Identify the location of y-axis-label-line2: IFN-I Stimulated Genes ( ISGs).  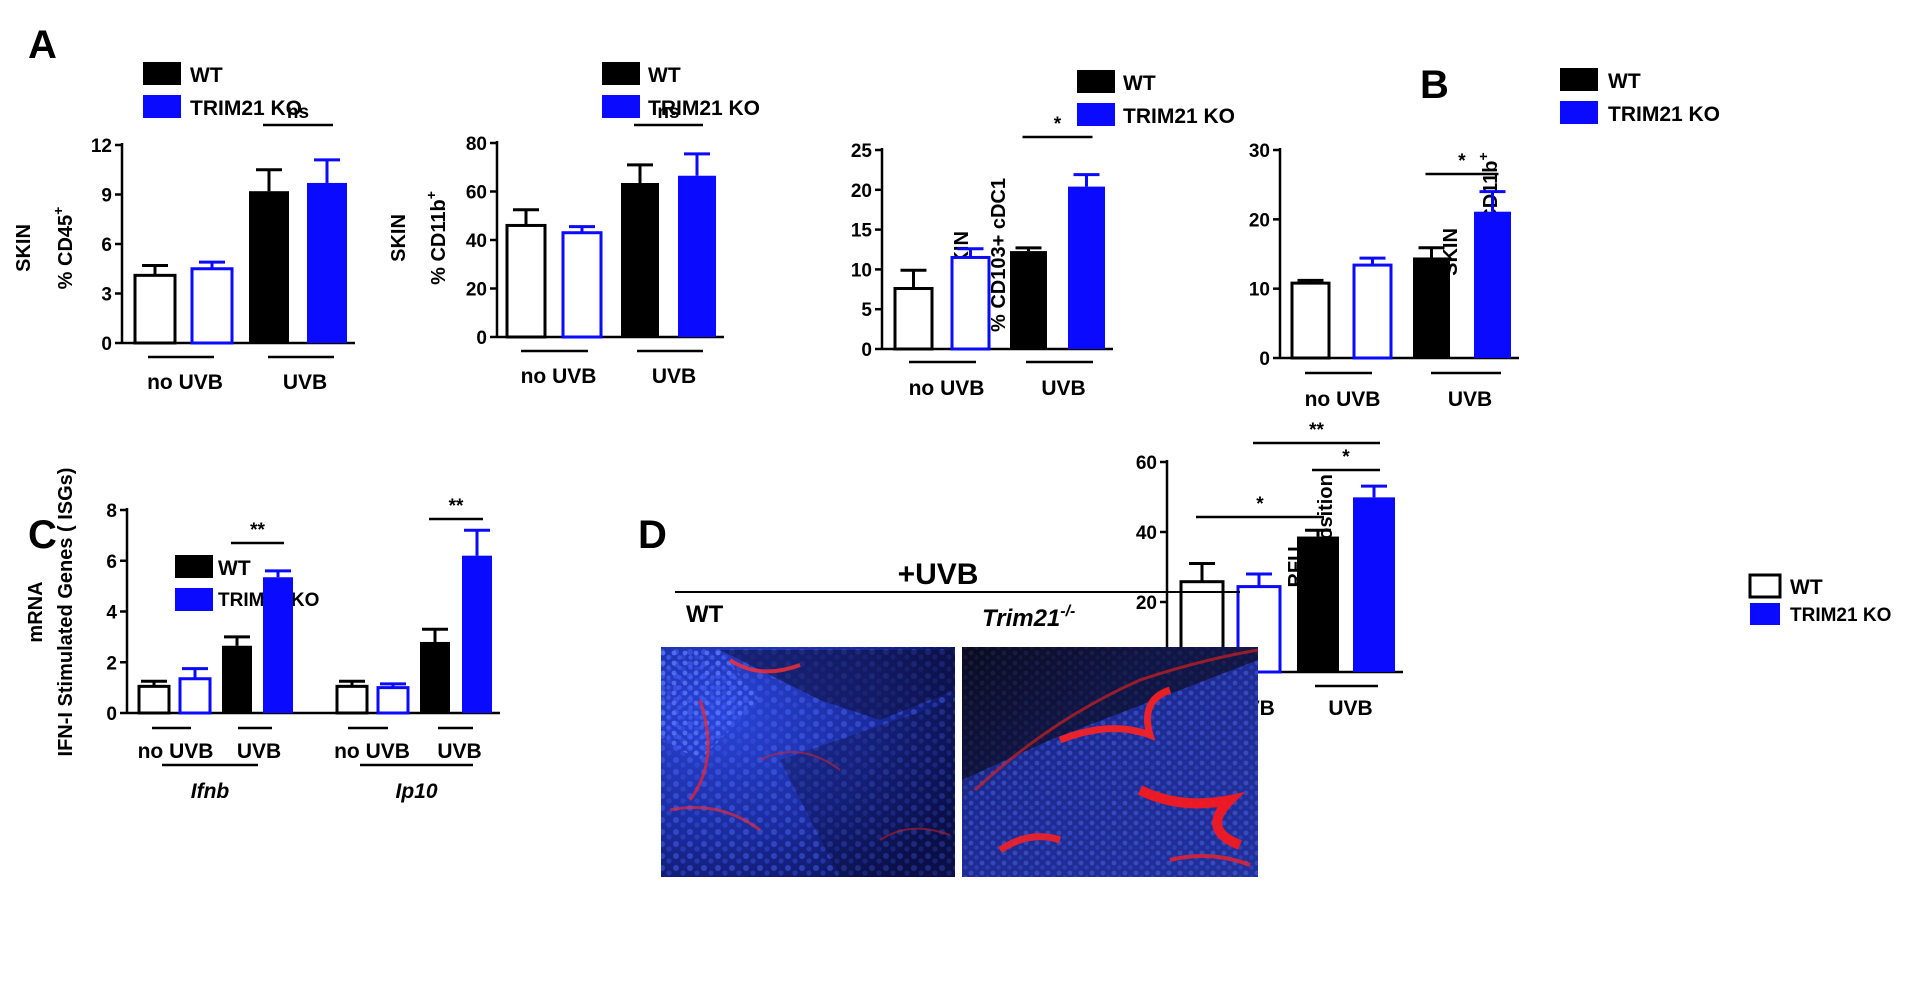
(66, 612).